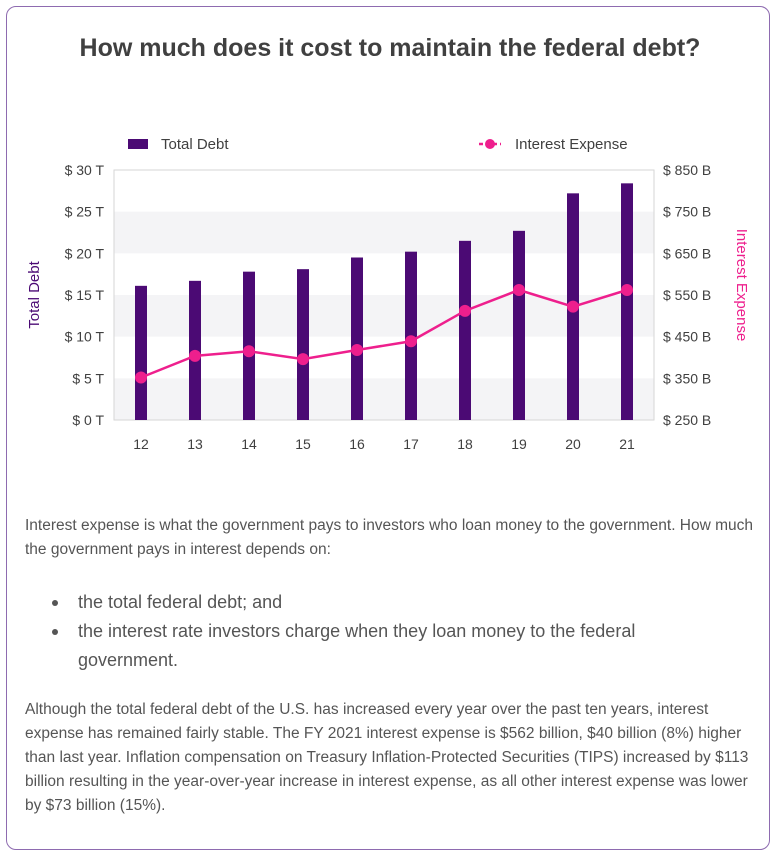 Image resolution: width=780 pixels, height=858 pixels. What do you see at coordinates (85, 337) in the screenshot?
I see `y-left-tick-label: $ 10 T` at bounding box center [85, 337].